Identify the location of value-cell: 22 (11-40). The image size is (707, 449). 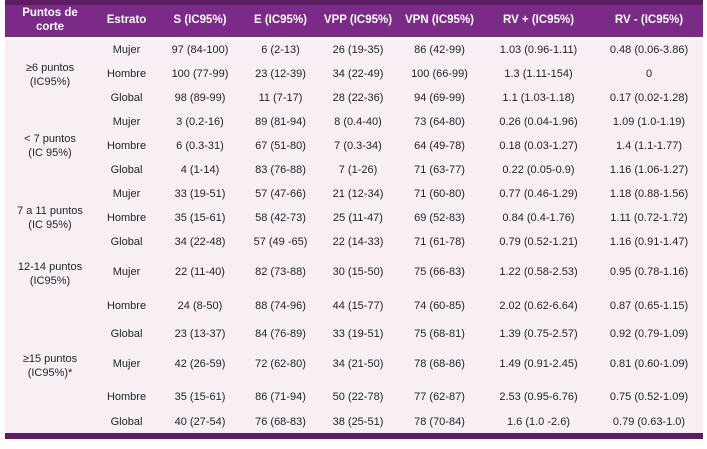
(200, 272).